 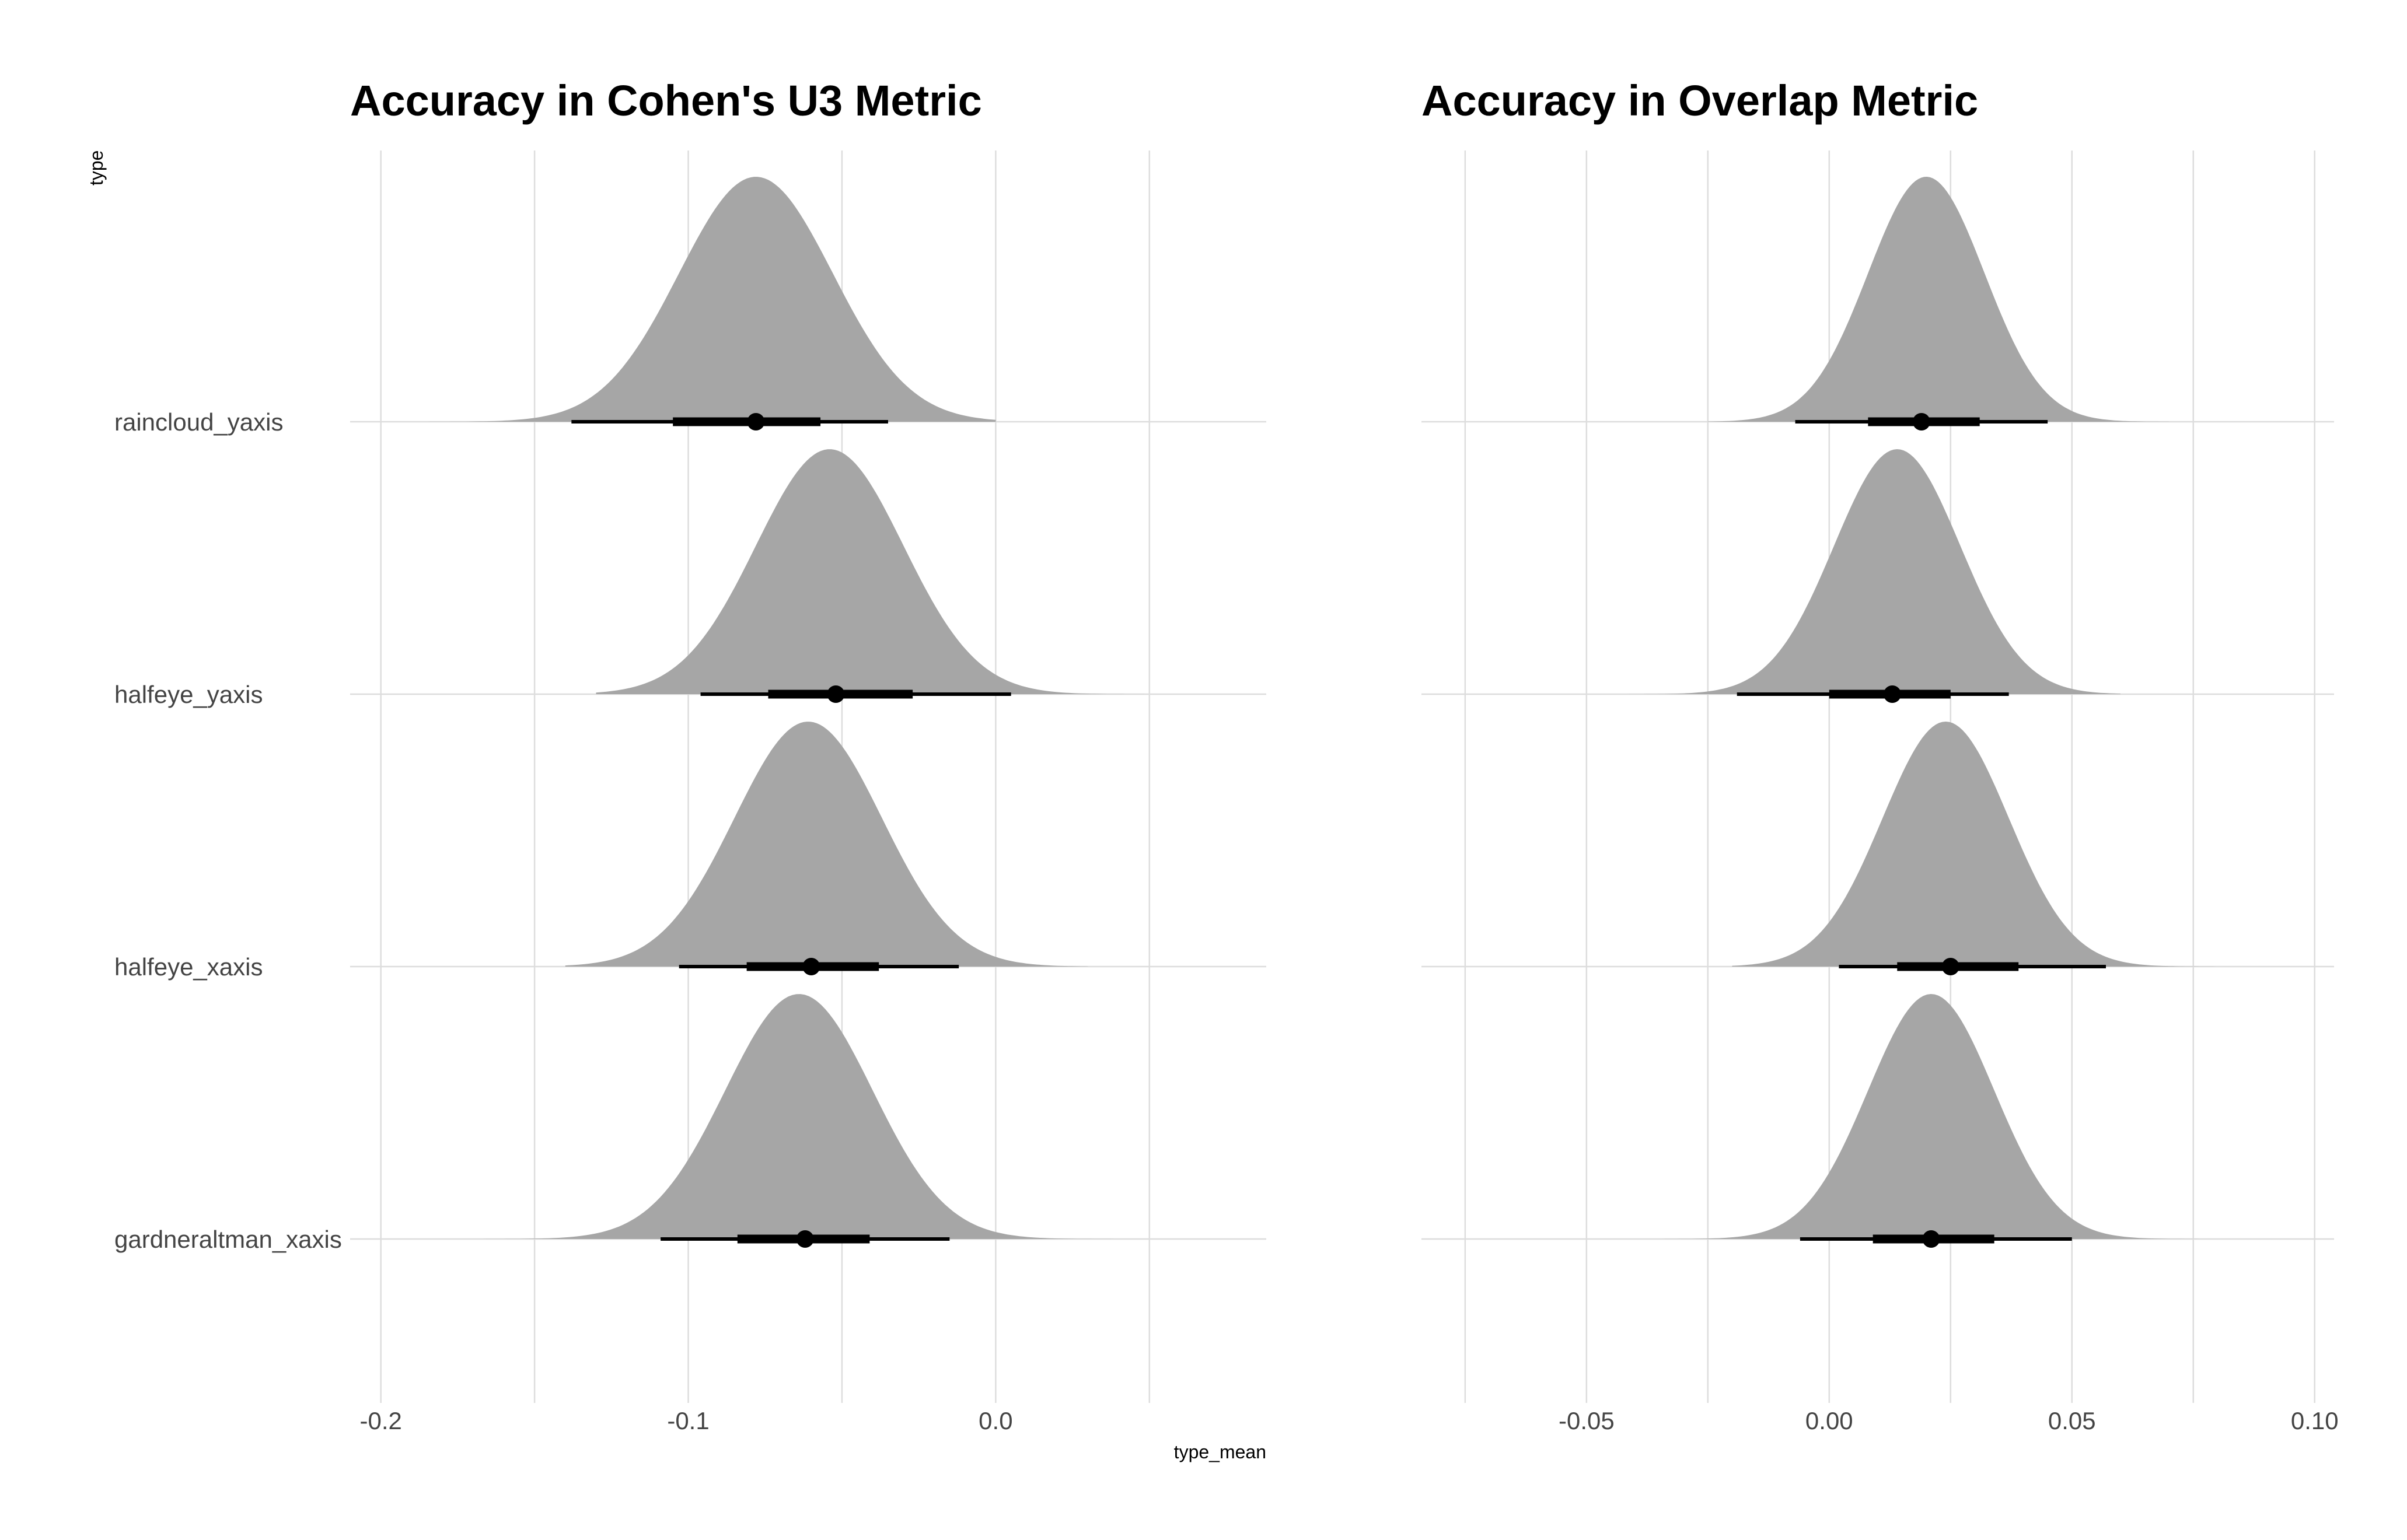 I want to click on left-point-estimate-halfeye_xaxis, so click(x=811, y=966).